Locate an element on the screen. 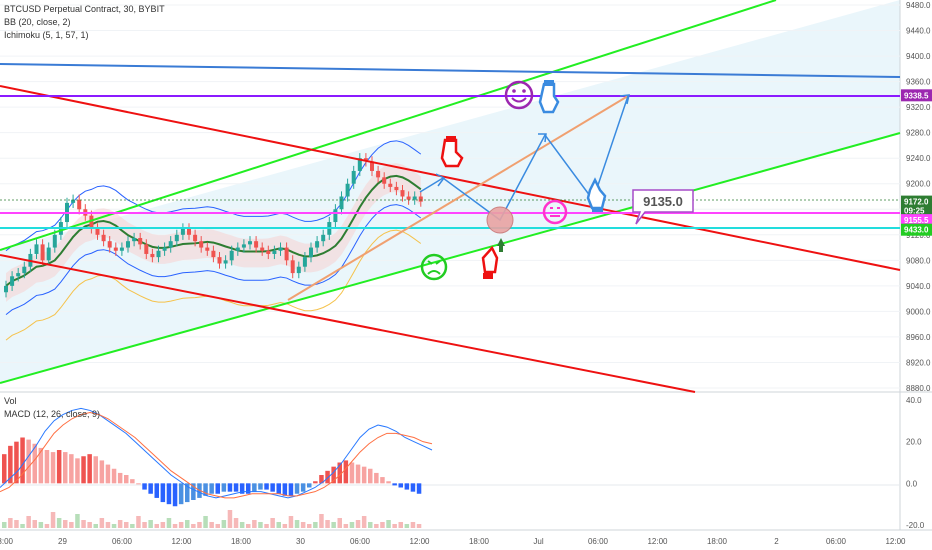 The height and width of the screenshot is (550, 932). blue-resistance-line is located at coordinates (450, 70).